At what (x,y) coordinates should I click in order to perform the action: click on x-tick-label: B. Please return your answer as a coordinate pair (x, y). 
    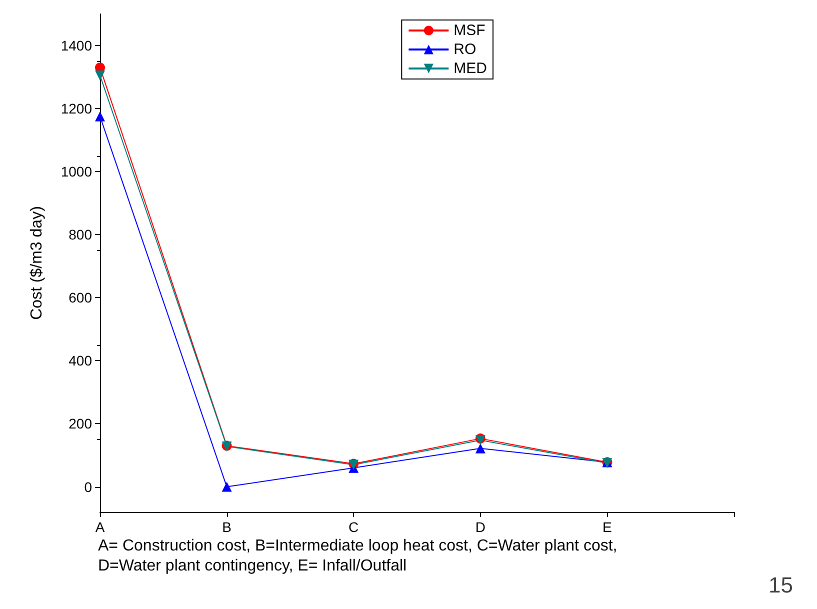
    Looking at the image, I should click on (227, 527).